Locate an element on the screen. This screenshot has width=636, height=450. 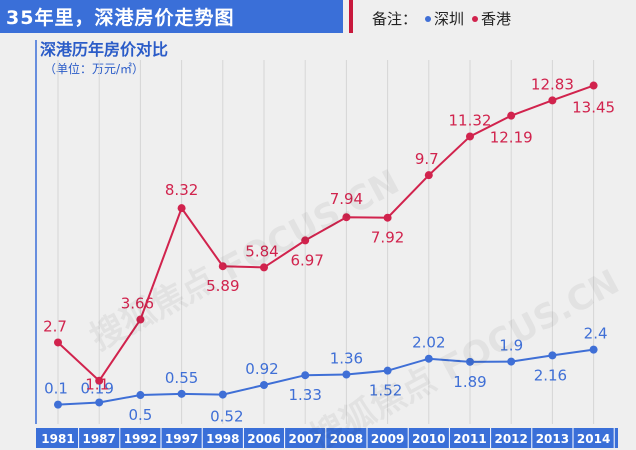
data-label-hongkong: 12.83 is located at coordinates (552, 84).